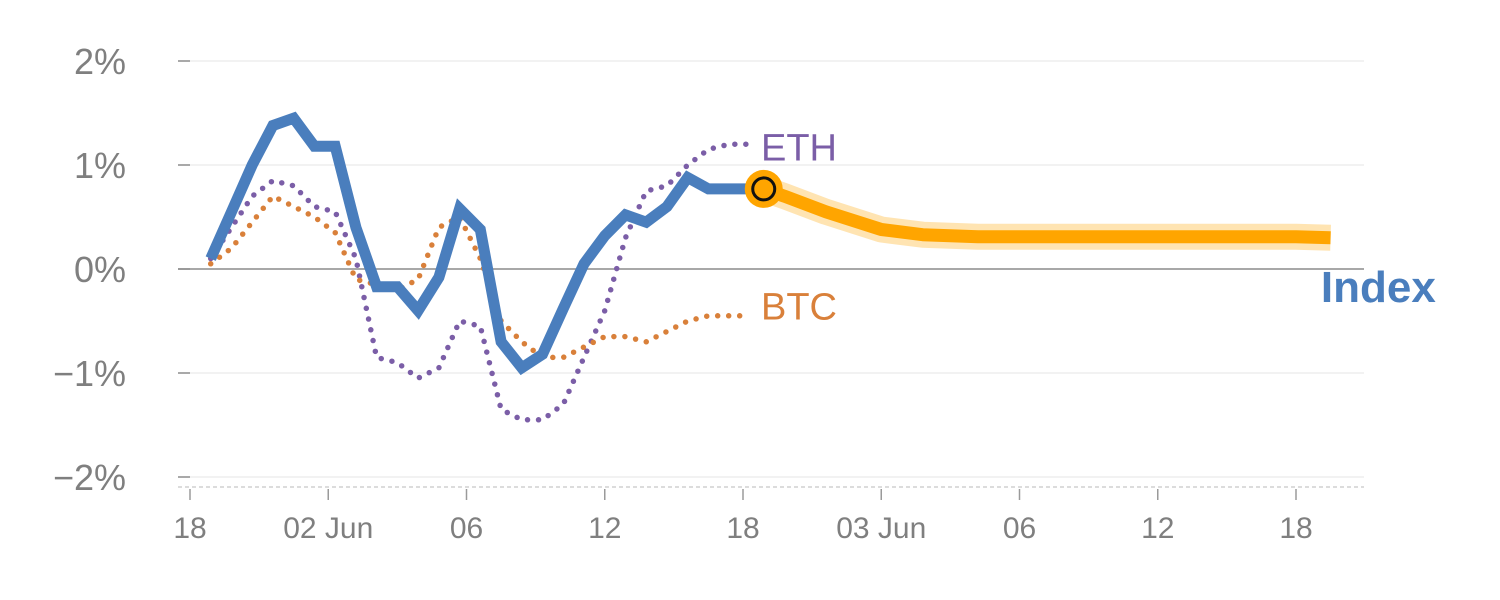 The width and height of the screenshot is (1500, 600). Describe the element at coordinates (768, 515) in the screenshot. I see `x-axis: 18 02 Jun 06 12 18 03 Jun 06 12 18` at that location.